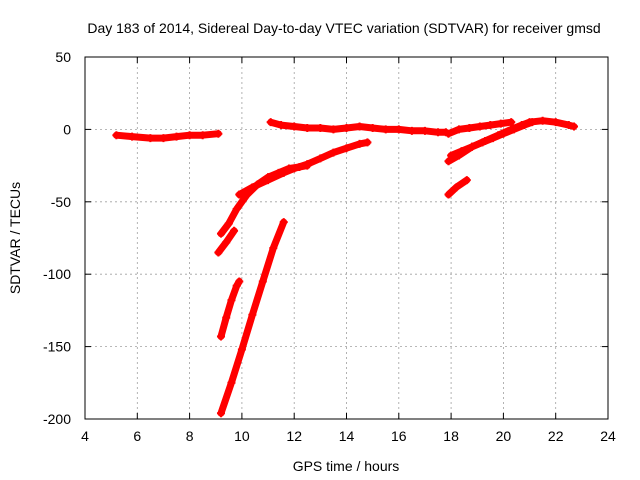 This screenshot has width=640, height=480. Describe the element at coordinates (57, 419) in the screenshot. I see `y-tick-label: -200` at that location.